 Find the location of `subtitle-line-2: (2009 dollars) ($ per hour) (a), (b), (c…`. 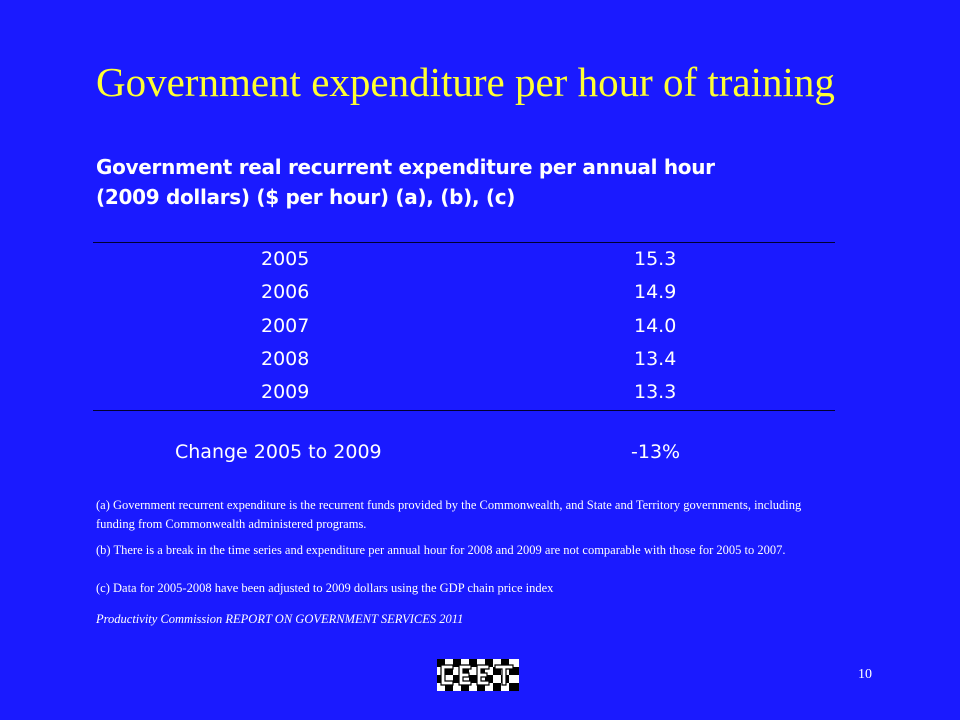

subtitle-line-2: (2009 dollars) ($ per hour) (a), (b), (c… is located at coordinates (306, 197).